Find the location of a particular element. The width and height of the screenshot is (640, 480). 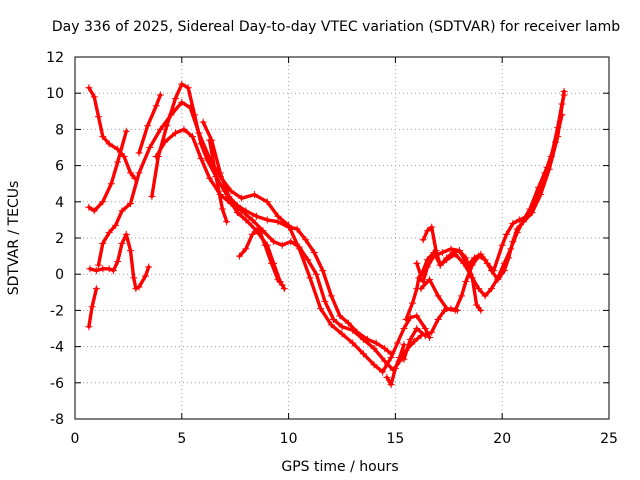

y-tick-label: -8 is located at coordinates (57, 420).